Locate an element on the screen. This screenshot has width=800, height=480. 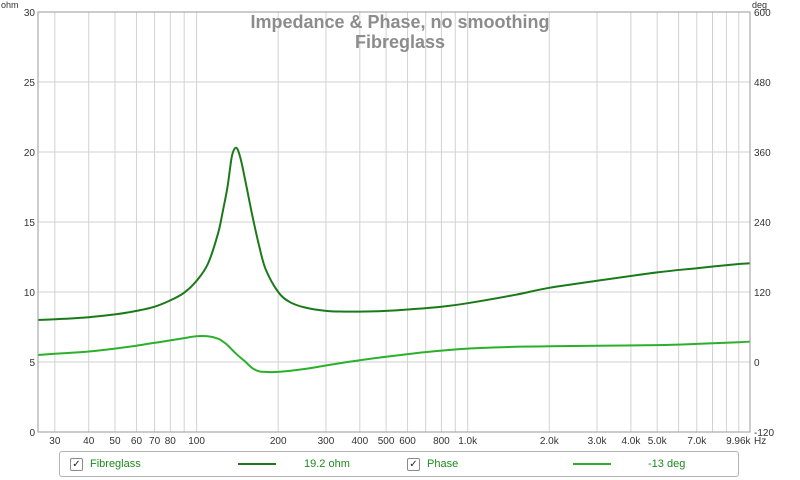
y-right-tick-label: 480 is located at coordinates (762, 83).